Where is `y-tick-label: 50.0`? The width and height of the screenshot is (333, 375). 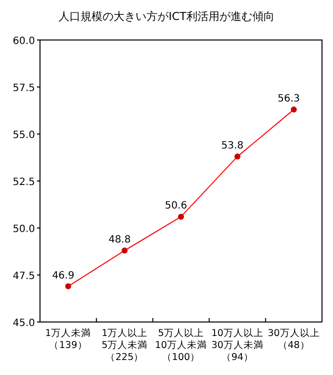 y-tick-label: 50.0 is located at coordinates (23, 229).